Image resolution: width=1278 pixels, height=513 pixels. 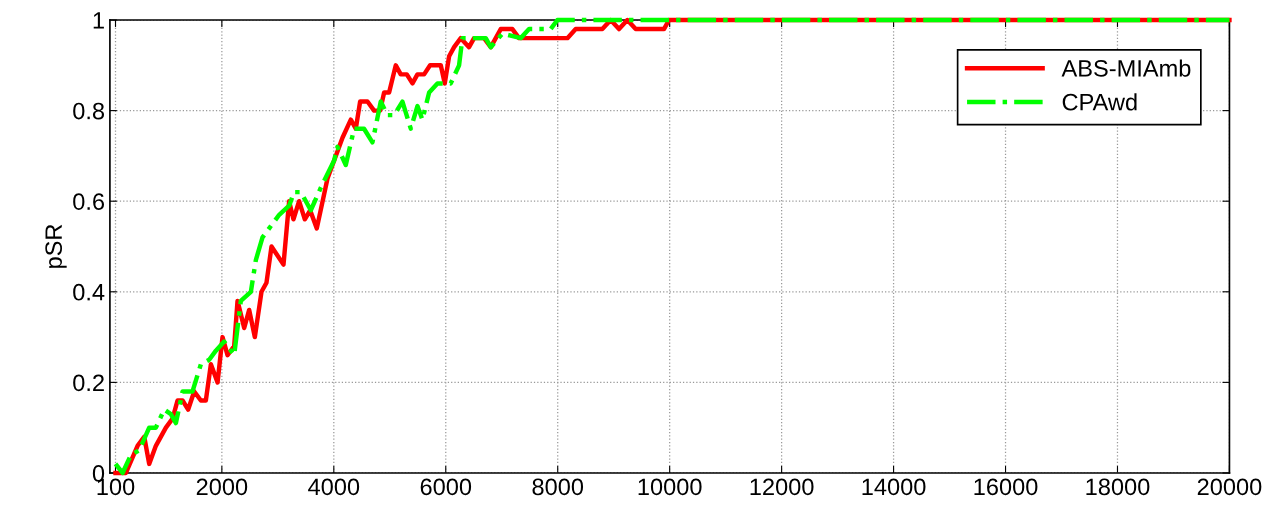 I want to click on legend-label: CPAwd, so click(x=1099, y=102).